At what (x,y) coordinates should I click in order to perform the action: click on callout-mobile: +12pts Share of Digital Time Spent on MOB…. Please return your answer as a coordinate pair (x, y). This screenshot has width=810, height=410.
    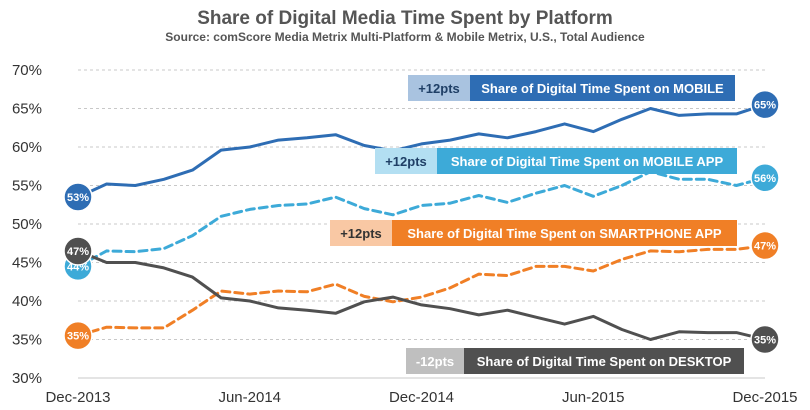
    Looking at the image, I should click on (571, 88).